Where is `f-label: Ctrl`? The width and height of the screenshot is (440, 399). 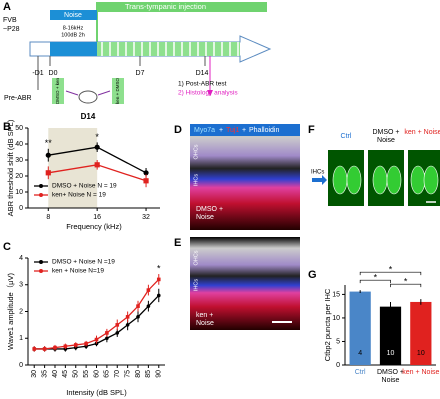
f-label: Ctrl is located at coordinates (346, 136).